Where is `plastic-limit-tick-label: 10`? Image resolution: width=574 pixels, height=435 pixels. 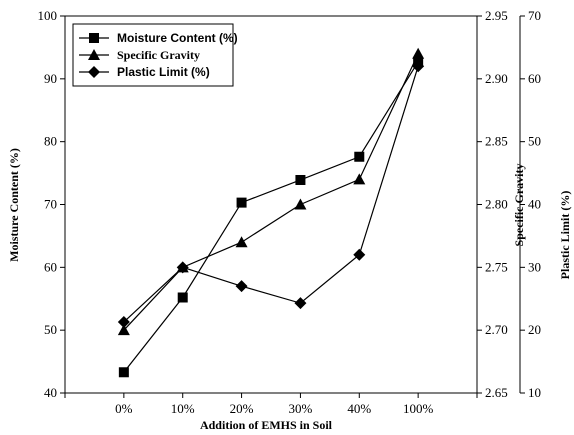 plastic-limit-tick-label: 10 is located at coordinates (534, 392).